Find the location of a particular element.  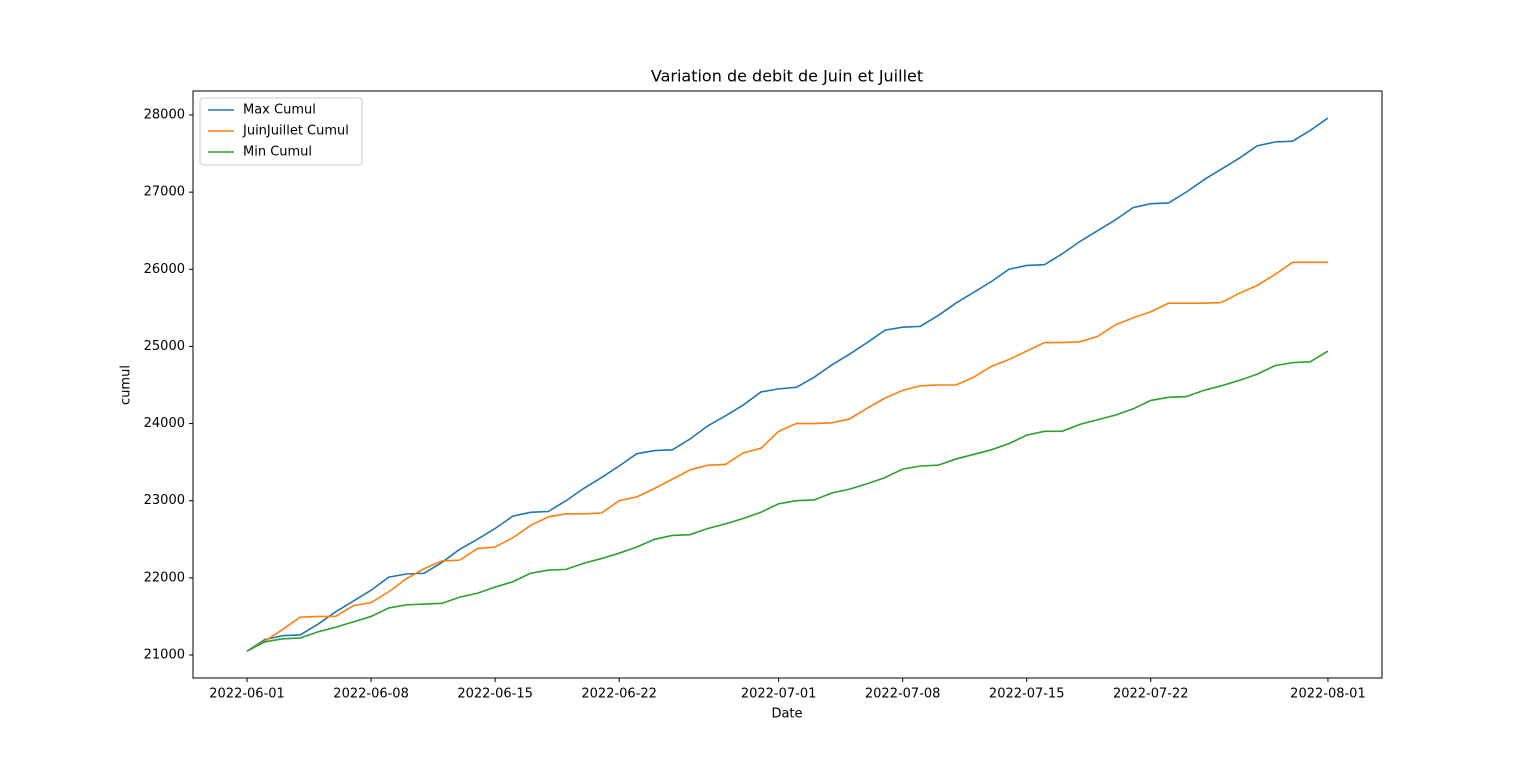

x-tick-label: 2022-06-22 is located at coordinates (619, 694).